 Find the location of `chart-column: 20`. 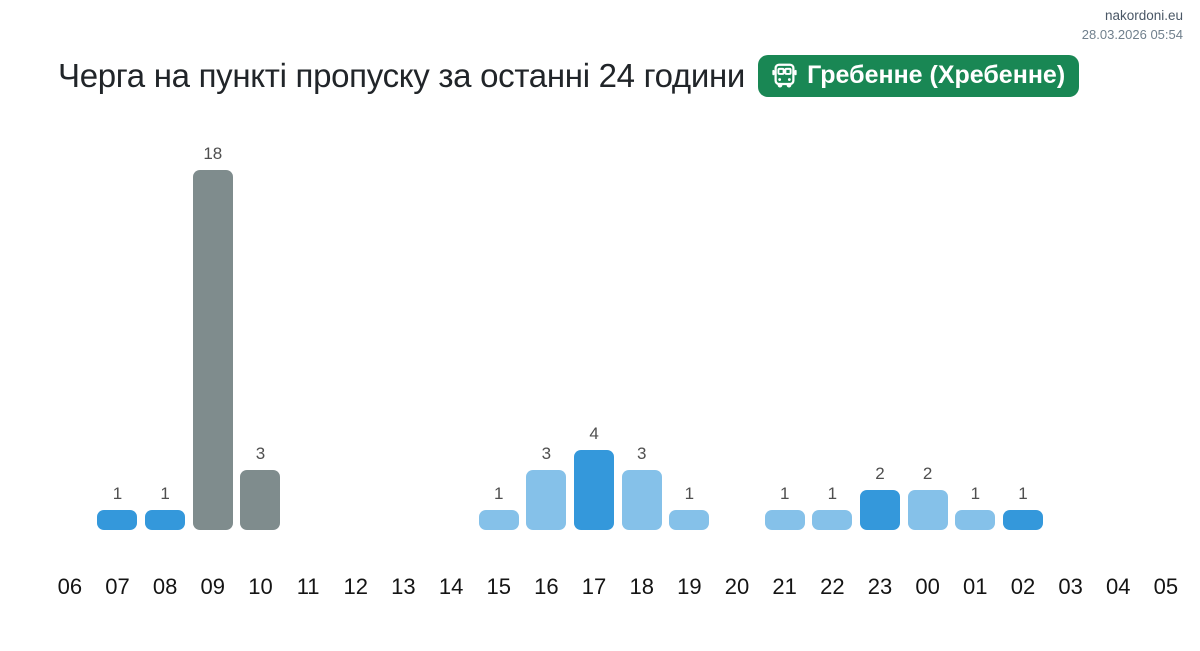

chart-column: 20 is located at coordinates (737, 367).